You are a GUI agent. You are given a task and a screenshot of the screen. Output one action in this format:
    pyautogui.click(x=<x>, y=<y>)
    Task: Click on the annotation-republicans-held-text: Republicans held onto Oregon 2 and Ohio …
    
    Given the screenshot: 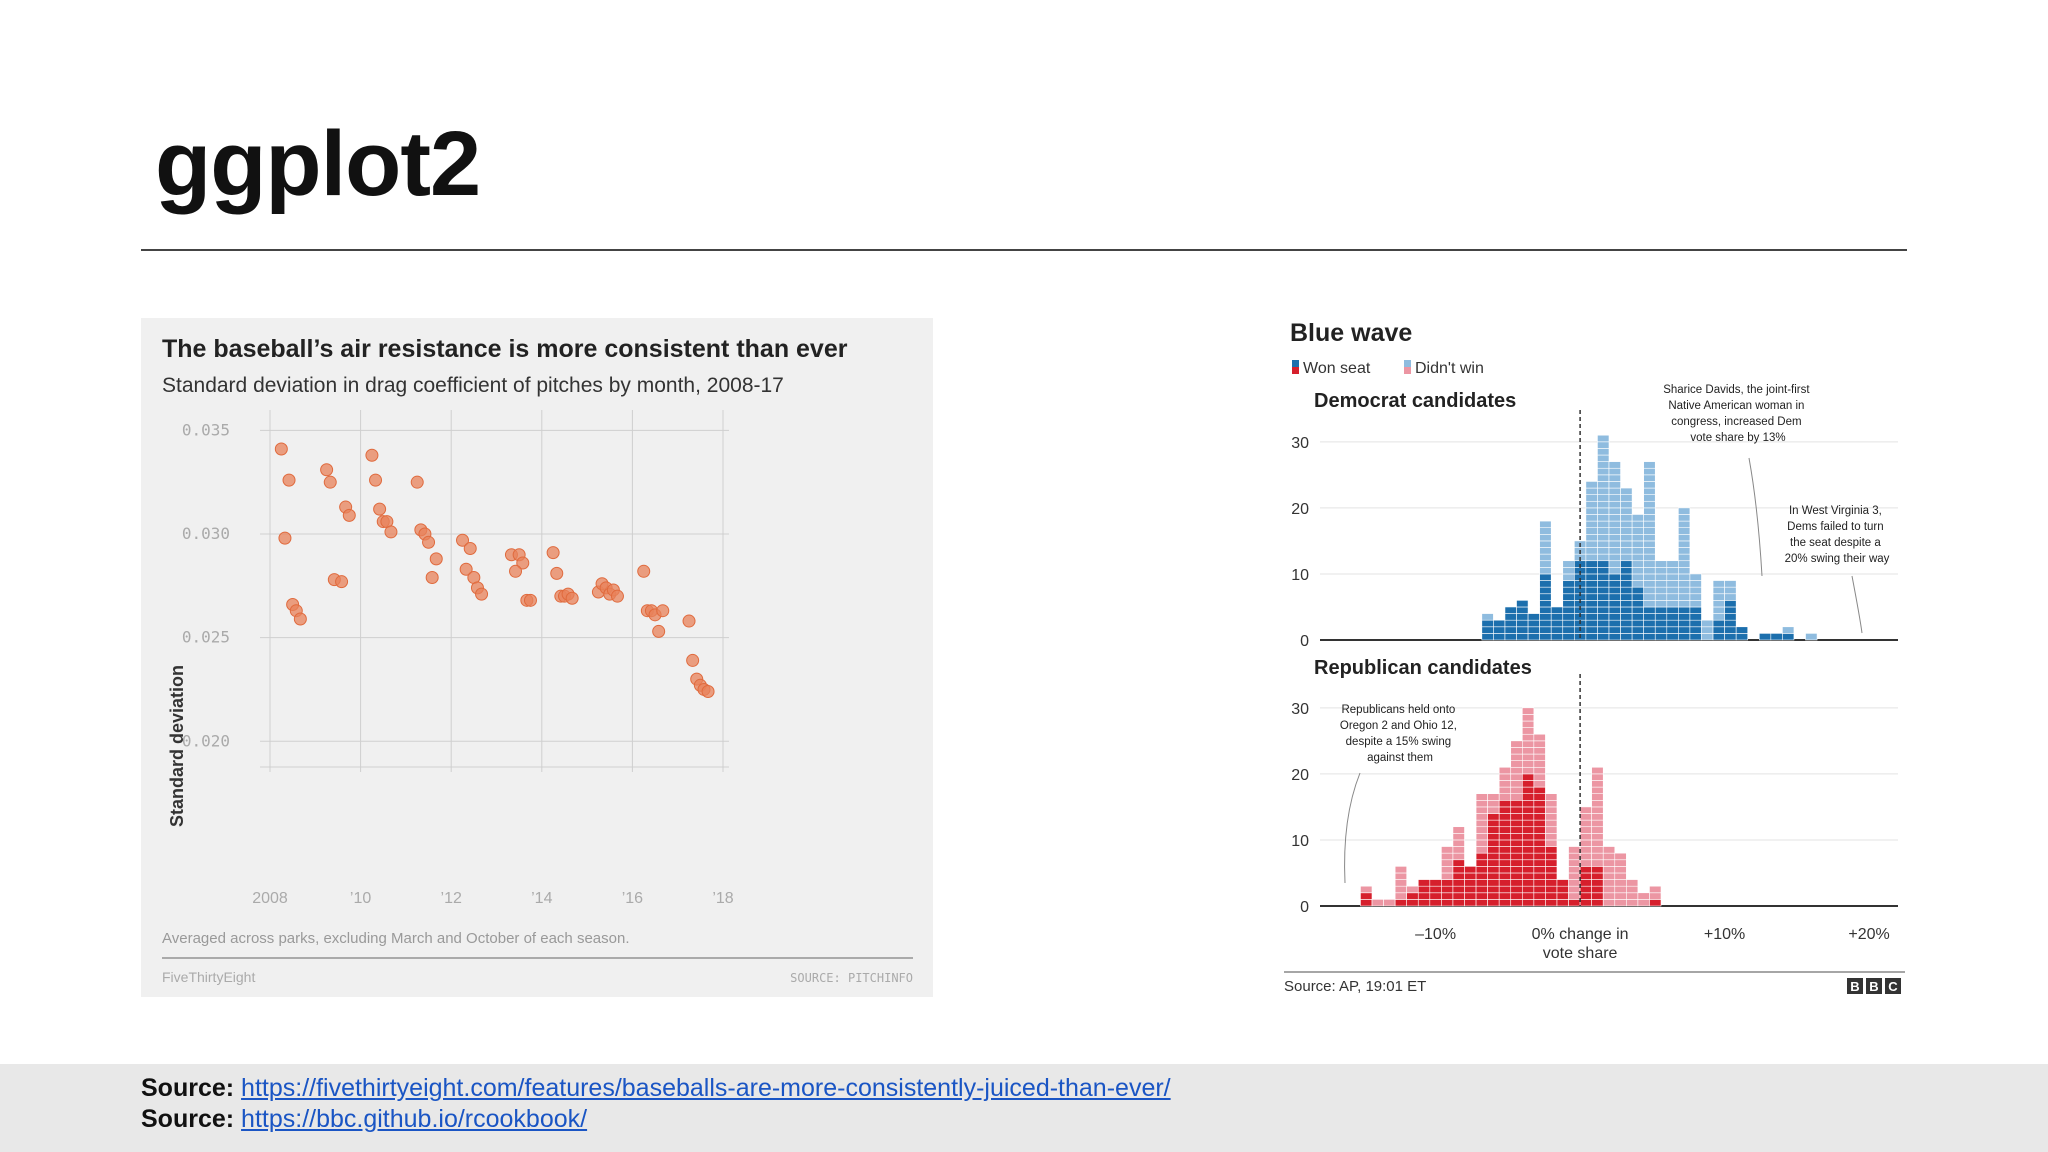 What is the action you would take?
    pyautogui.click(x=1400, y=734)
    